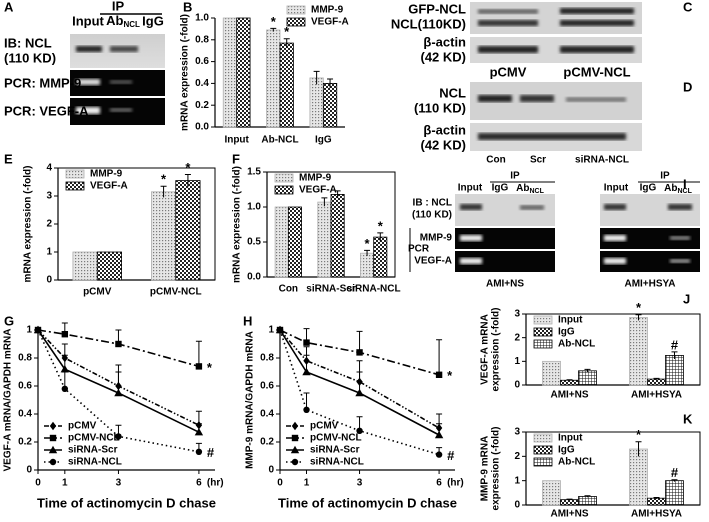 This screenshot has width=709, height=522. I want to click on group-label: AMI+HSYA, so click(649, 284).